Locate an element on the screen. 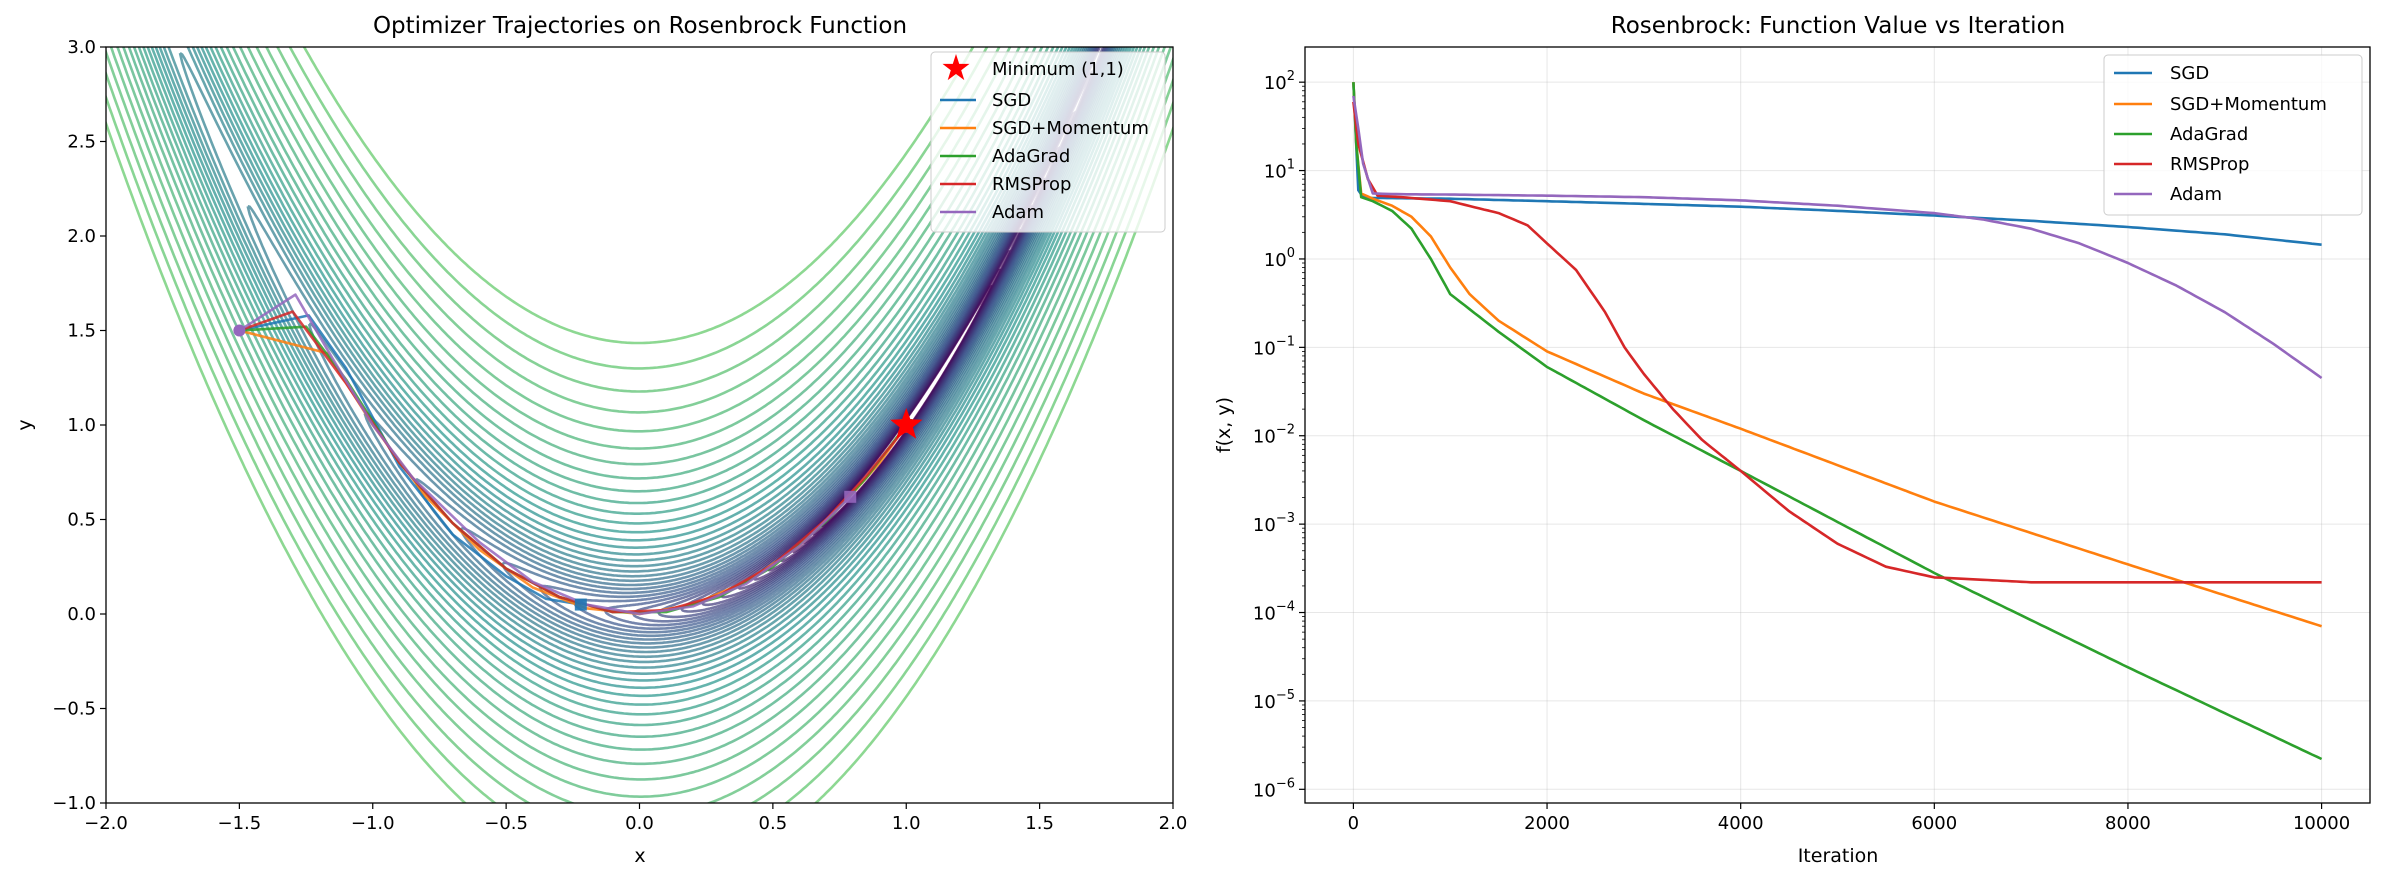 Image resolution: width=2384 pixels, height=881 pixels. legend-label-sgd: SGD is located at coordinates (1011, 100).